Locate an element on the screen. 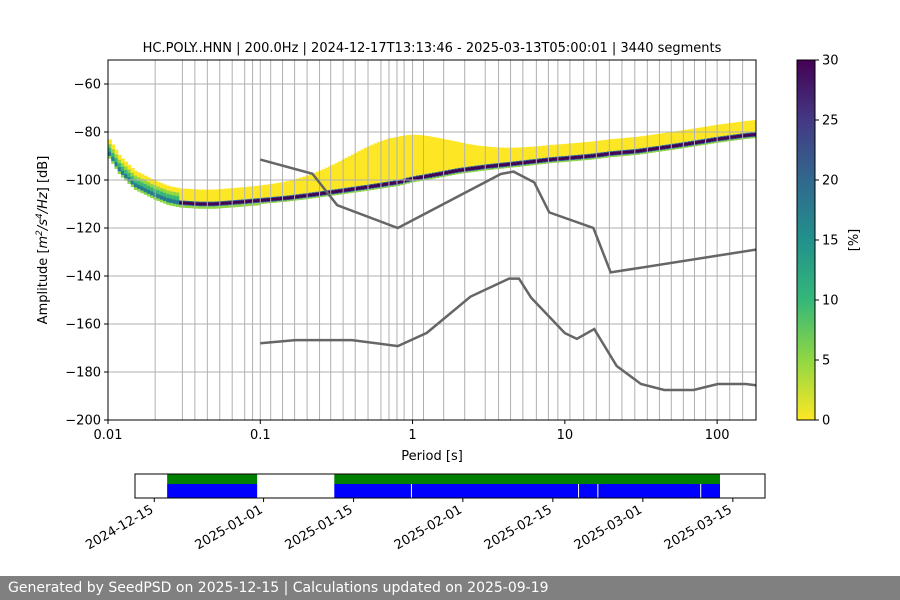 The width and height of the screenshot is (900, 600). y-tick-label: −180 is located at coordinates (83, 373).